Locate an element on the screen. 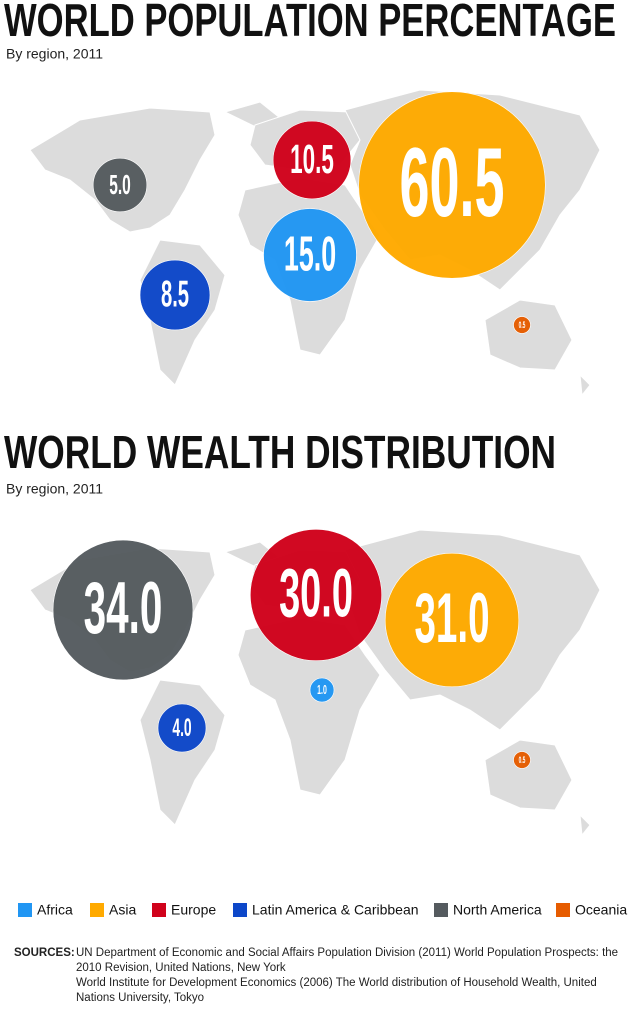 Image resolution: width=641 pixels, height=1024 pixels. bubble-label: 5.0 is located at coordinates (120, 184).